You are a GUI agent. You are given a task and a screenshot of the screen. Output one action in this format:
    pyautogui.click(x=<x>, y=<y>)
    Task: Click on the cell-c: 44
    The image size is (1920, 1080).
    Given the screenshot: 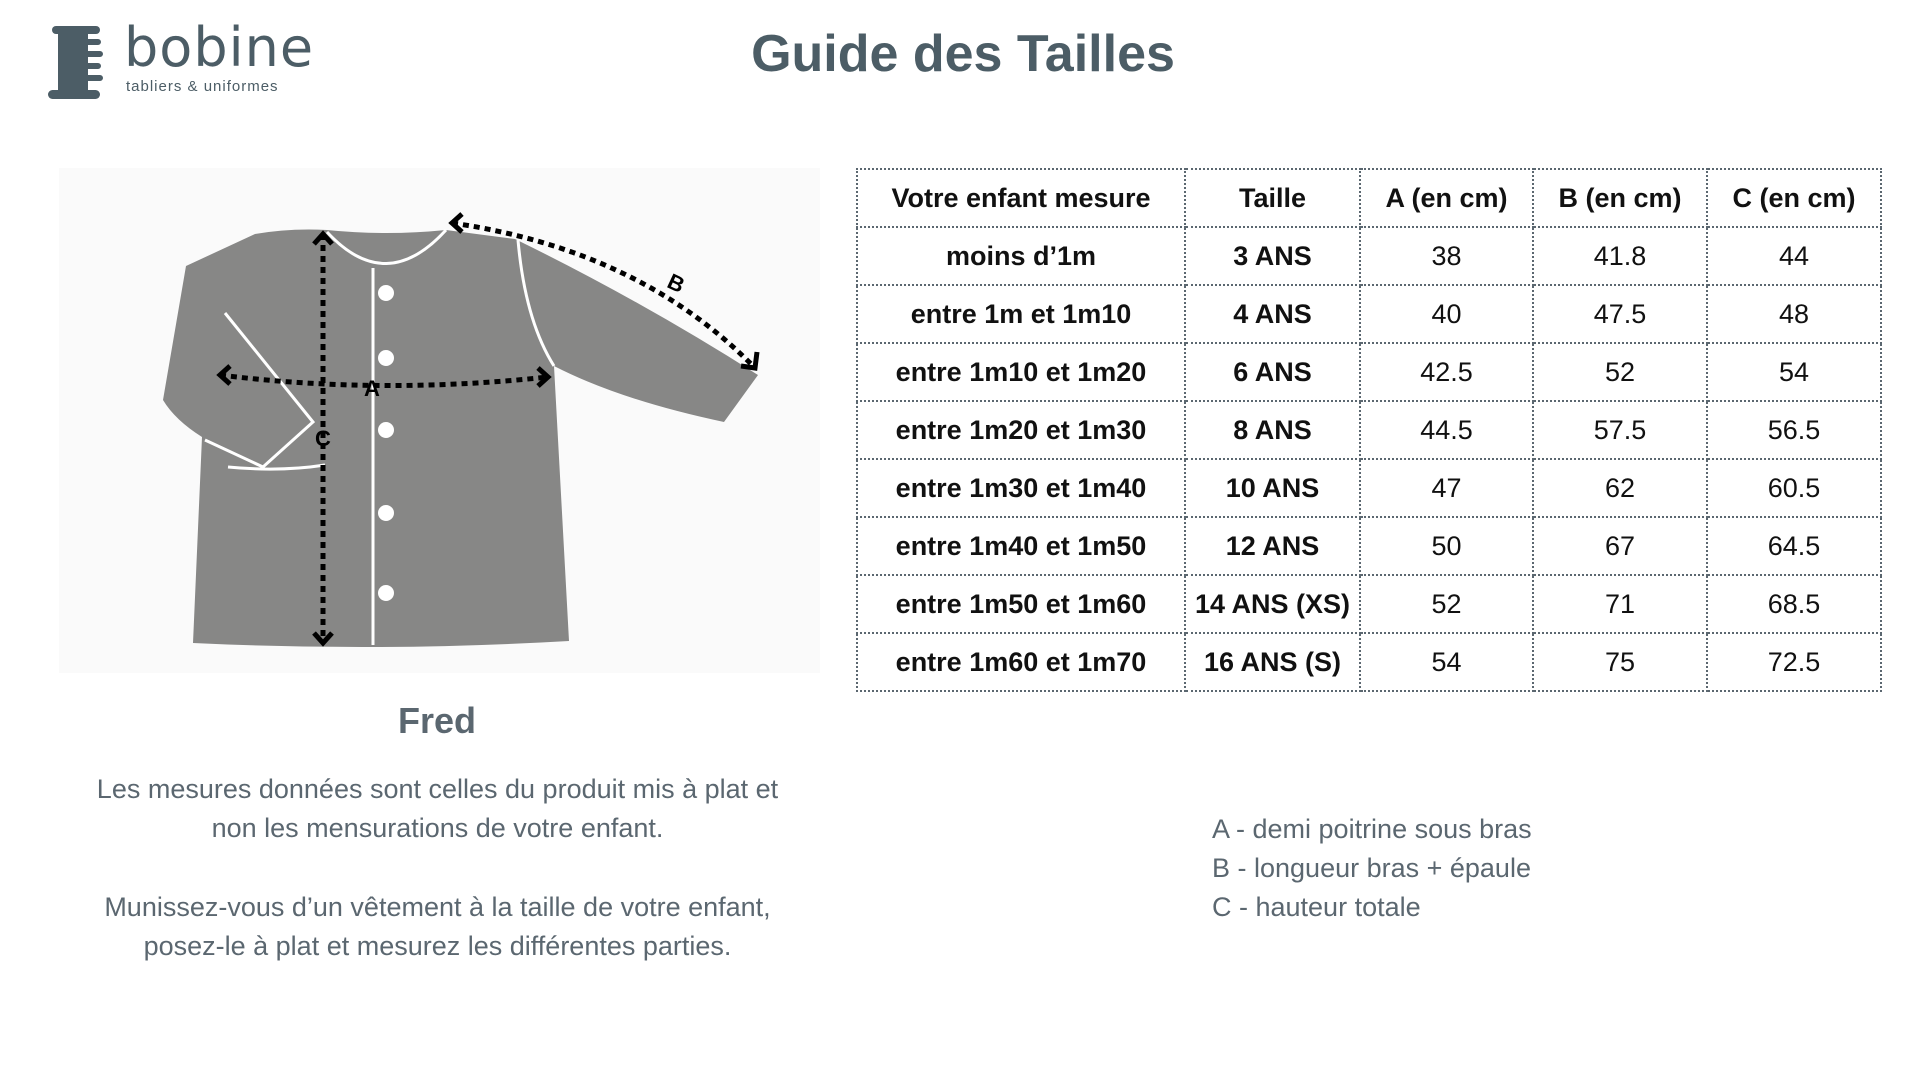 What is the action you would take?
    pyautogui.click(x=1794, y=256)
    